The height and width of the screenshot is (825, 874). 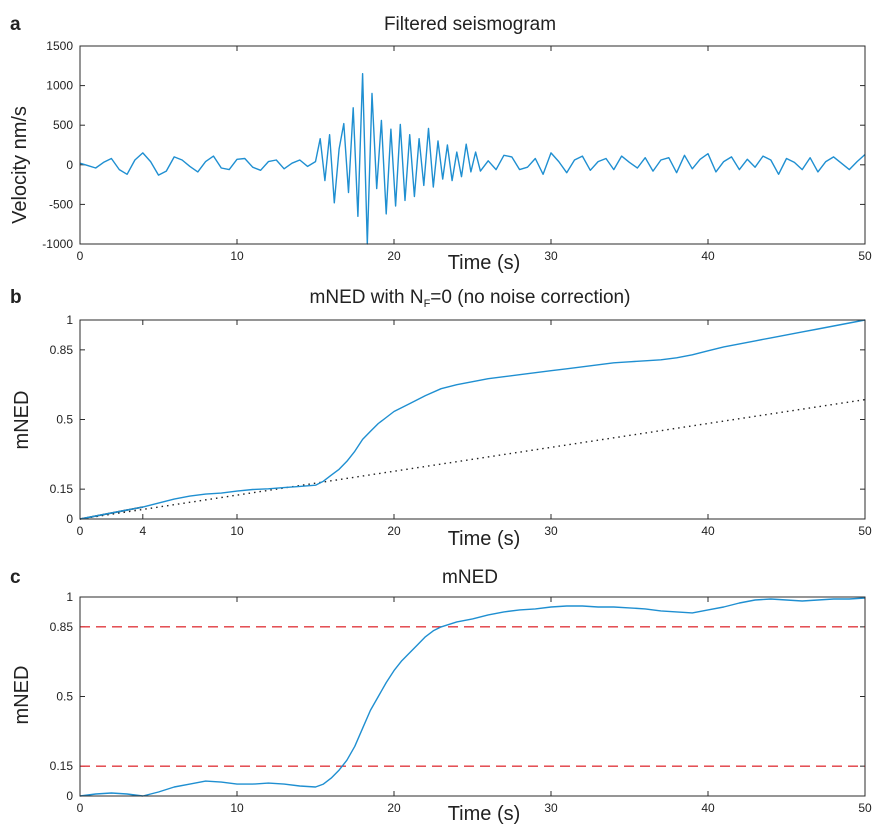 I want to click on panel-b-ytick-label: 0.15, so click(x=62, y=489).